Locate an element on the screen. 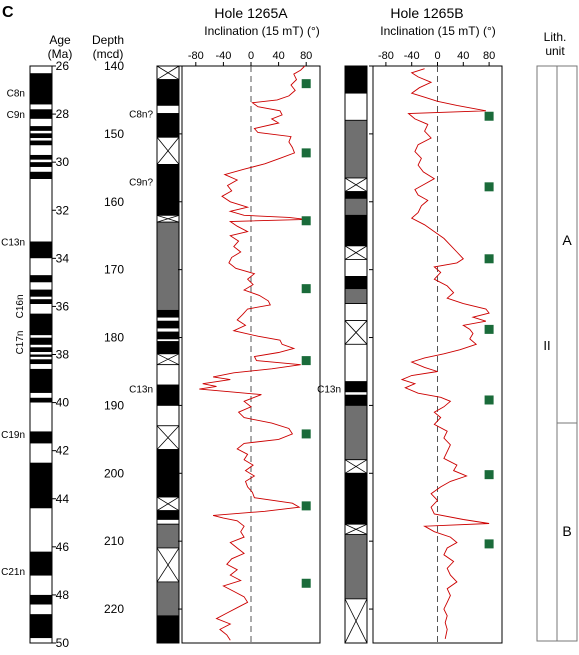 This screenshot has width=579, height=655. depth-tick-label: 160 is located at coordinates (114, 202).